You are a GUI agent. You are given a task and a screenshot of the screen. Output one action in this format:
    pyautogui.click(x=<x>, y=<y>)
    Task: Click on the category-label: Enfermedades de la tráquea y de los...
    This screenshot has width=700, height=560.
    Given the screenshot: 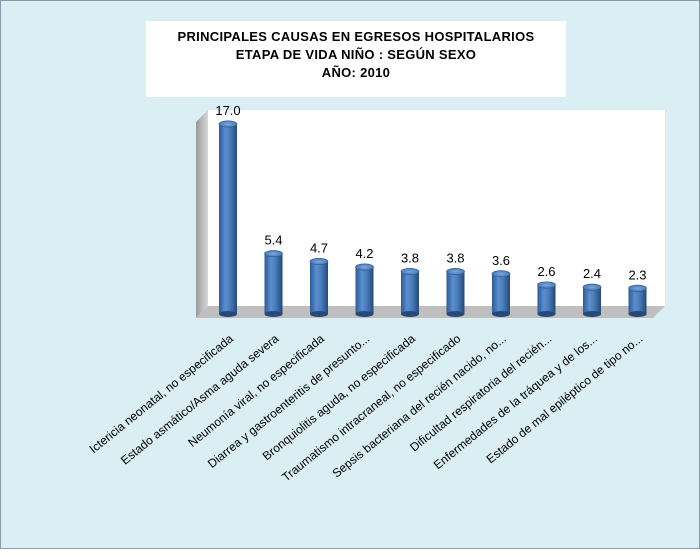 What is the action you would take?
    pyautogui.click(x=515, y=401)
    